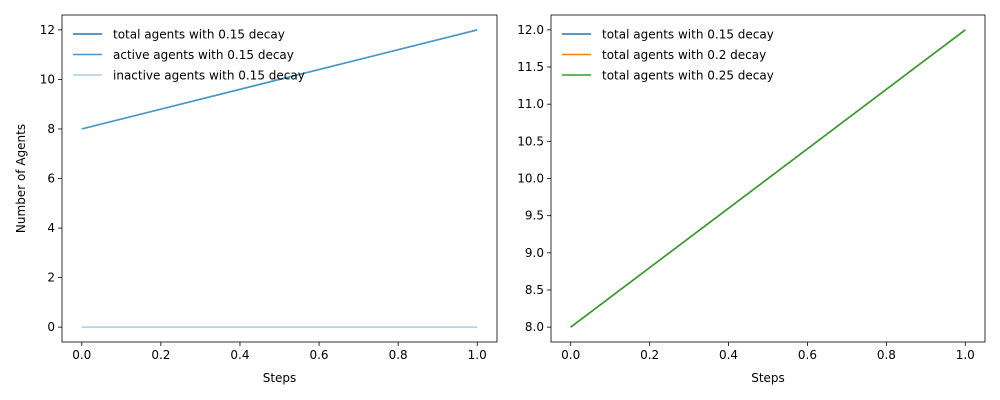  What do you see at coordinates (21, 178) in the screenshot?
I see `y-axis-label: Number of Agents` at bounding box center [21, 178].